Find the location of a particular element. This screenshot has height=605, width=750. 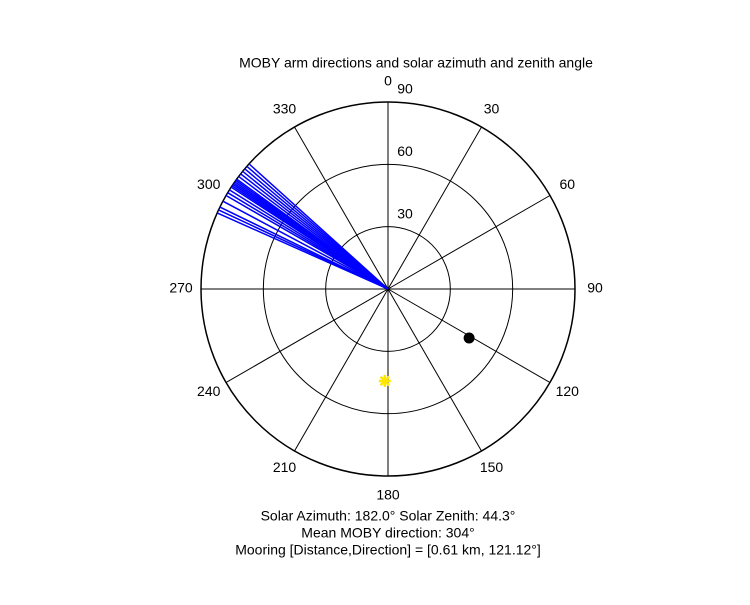

theta-tick-label: 60 is located at coordinates (567, 184).